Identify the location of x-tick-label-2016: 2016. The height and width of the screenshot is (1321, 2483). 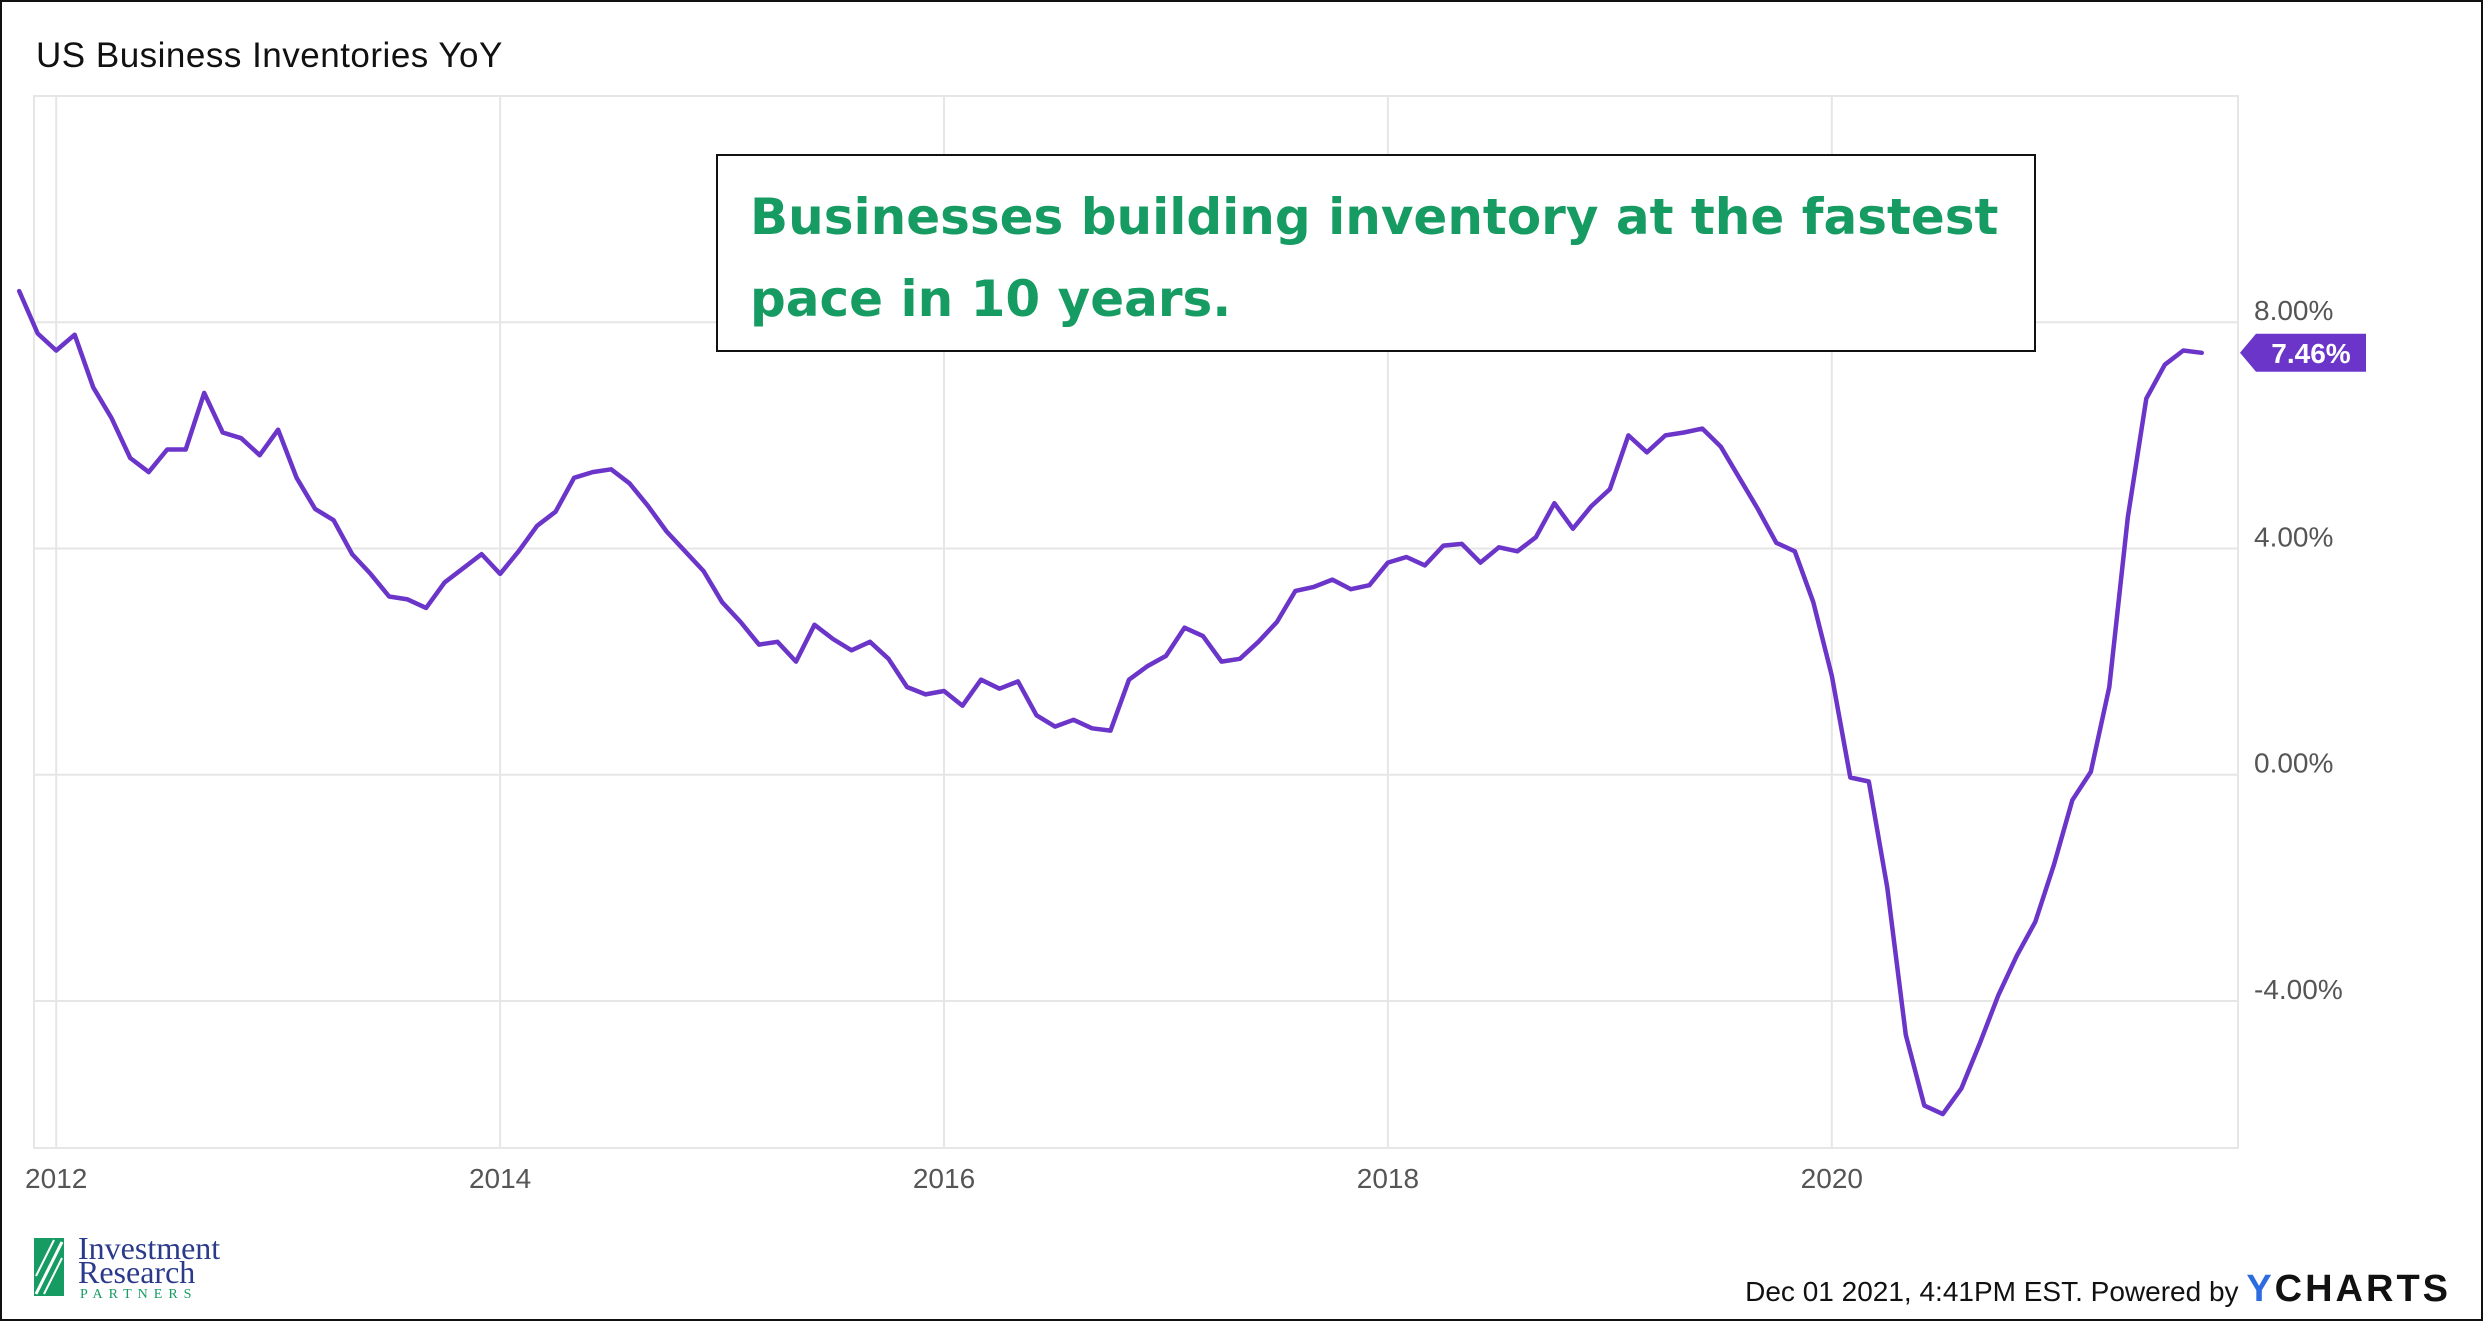
(944, 1178).